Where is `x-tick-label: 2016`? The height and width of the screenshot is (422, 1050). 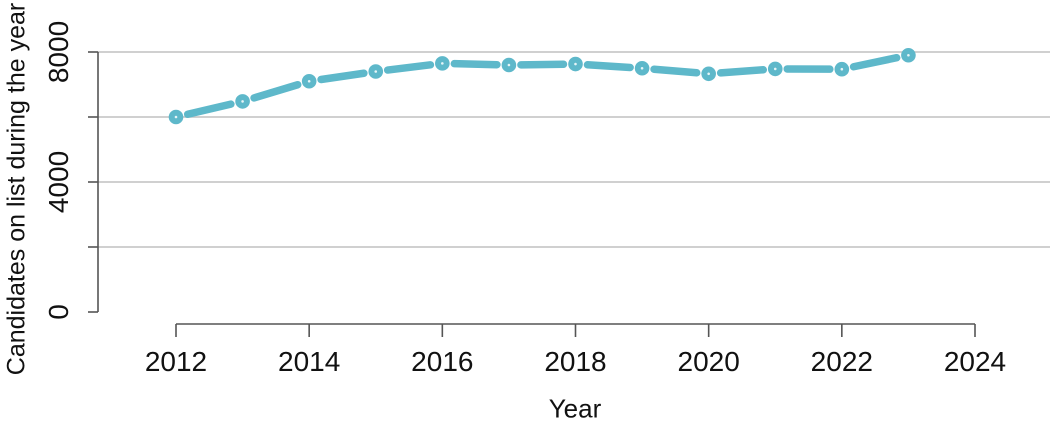
x-tick-label: 2016 is located at coordinates (442, 361).